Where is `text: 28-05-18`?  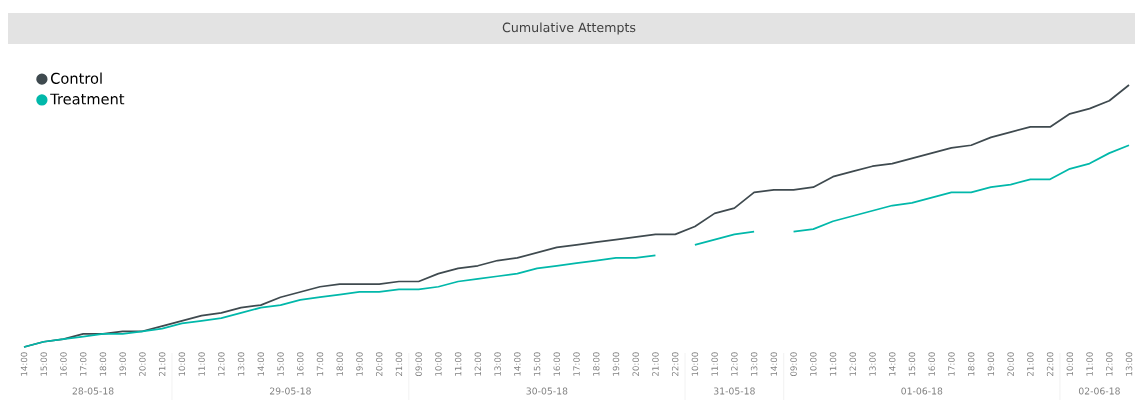
text: 28-05-18 is located at coordinates (93, 391).